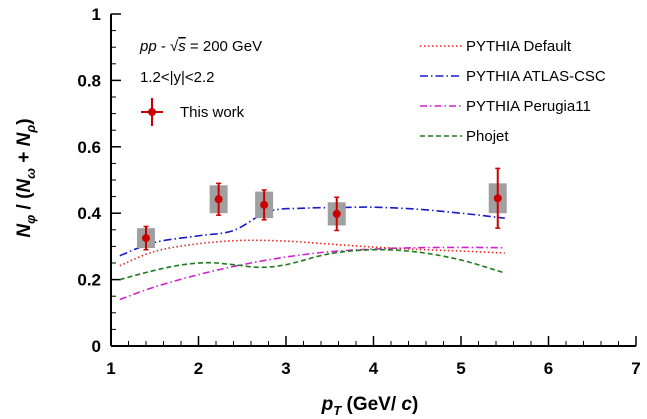 The image size is (647, 419). I want to click on y-axis-title-close: ), so click(24, 121).